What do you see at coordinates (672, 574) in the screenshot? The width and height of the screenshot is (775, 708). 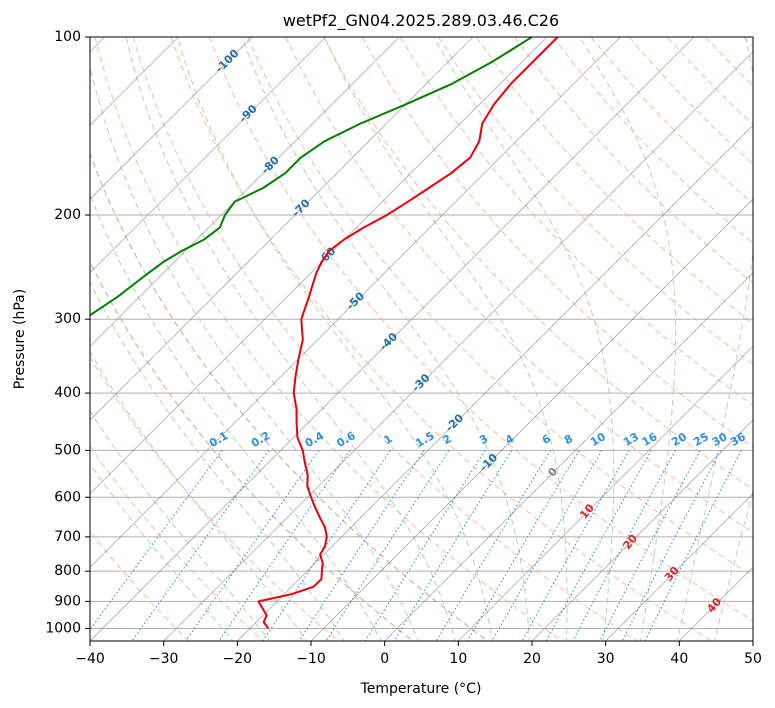 I see `dry-adiabat-label: 30` at bounding box center [672, 574].